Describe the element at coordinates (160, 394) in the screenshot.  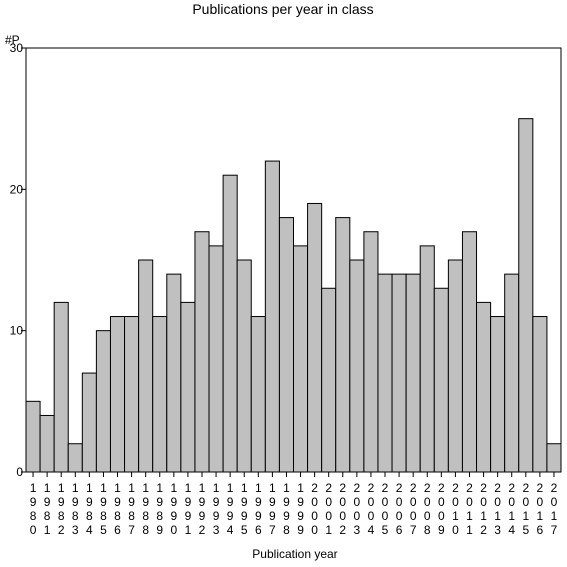
I see `bar-1989` at that location.